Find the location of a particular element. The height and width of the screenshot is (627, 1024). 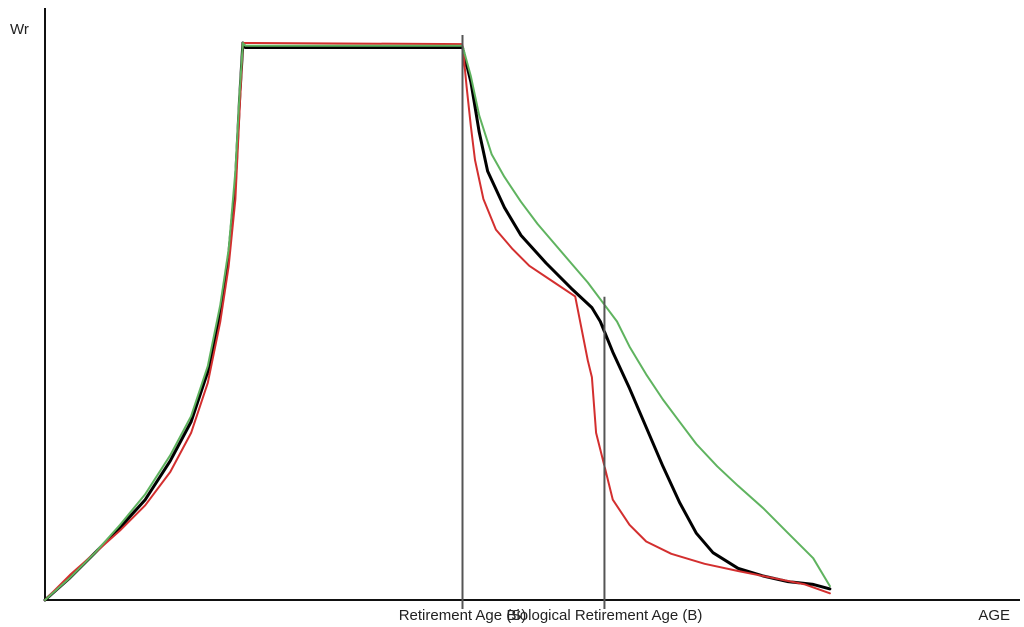

marker-label-2: Biological Retirement Age (B) is located at coordinates (604, 615).